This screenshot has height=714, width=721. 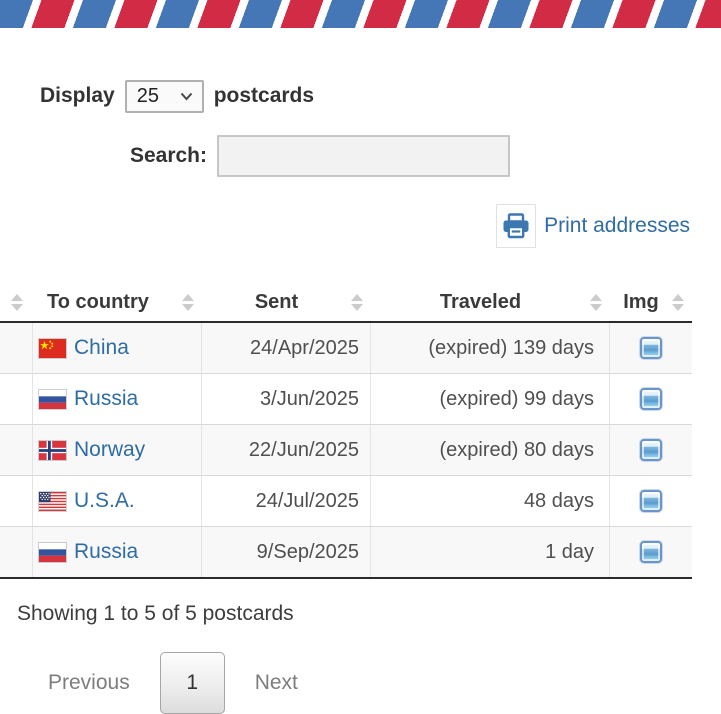 I want to click on traveled-duration: (expired) 139 days, so click(x=511, y=347).